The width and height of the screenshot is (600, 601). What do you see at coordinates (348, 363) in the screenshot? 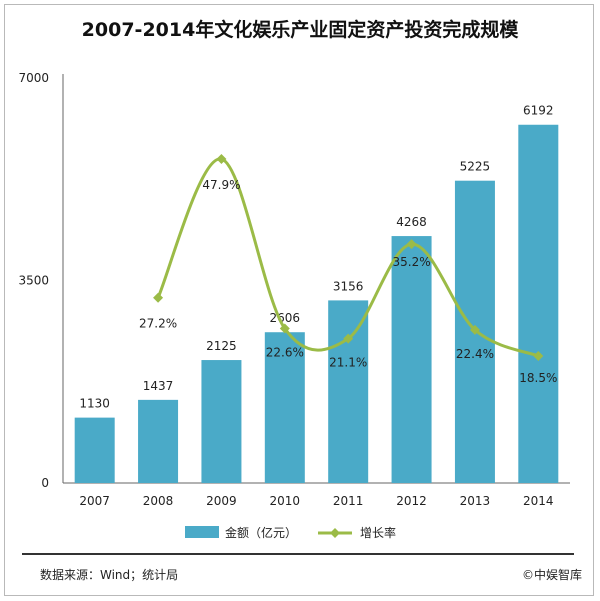
I see `growth-rate-label: 21.1%` at bounding box center [348, 363].